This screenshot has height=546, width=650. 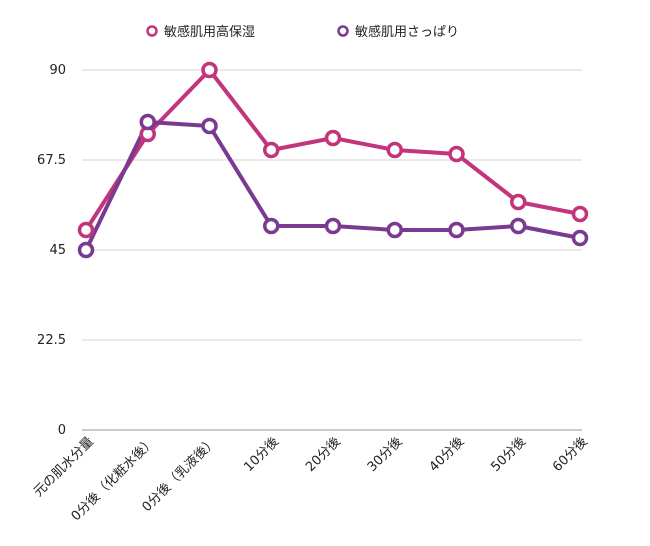 I want to click on y-tick-label: 45, so click(x=57, y=250).